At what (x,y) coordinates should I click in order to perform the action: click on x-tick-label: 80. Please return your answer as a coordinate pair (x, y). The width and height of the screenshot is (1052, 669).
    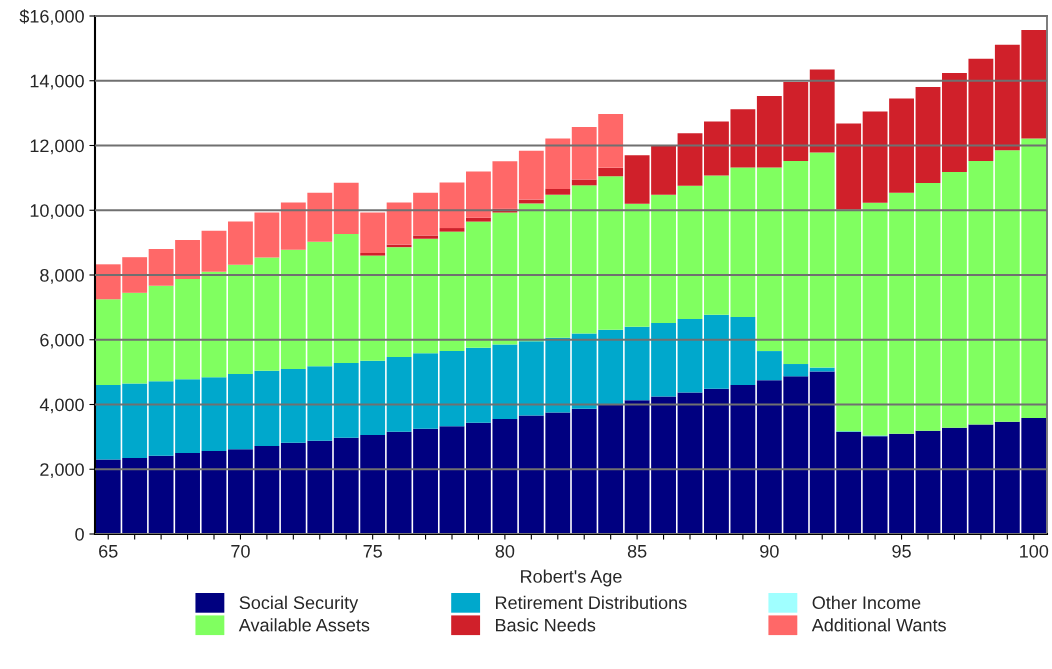
    Looking at the image, I should click on (505, 551).